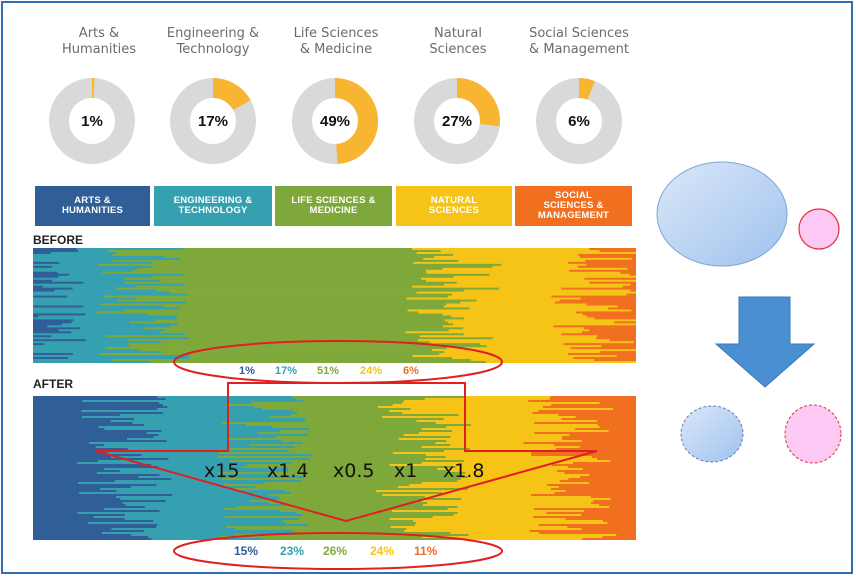 The width and height of the screenshot is (856, 577). Describe the element at coordinates (92, 121) in the screenshot. I see `donut-percent-arts: 1%` at that location.